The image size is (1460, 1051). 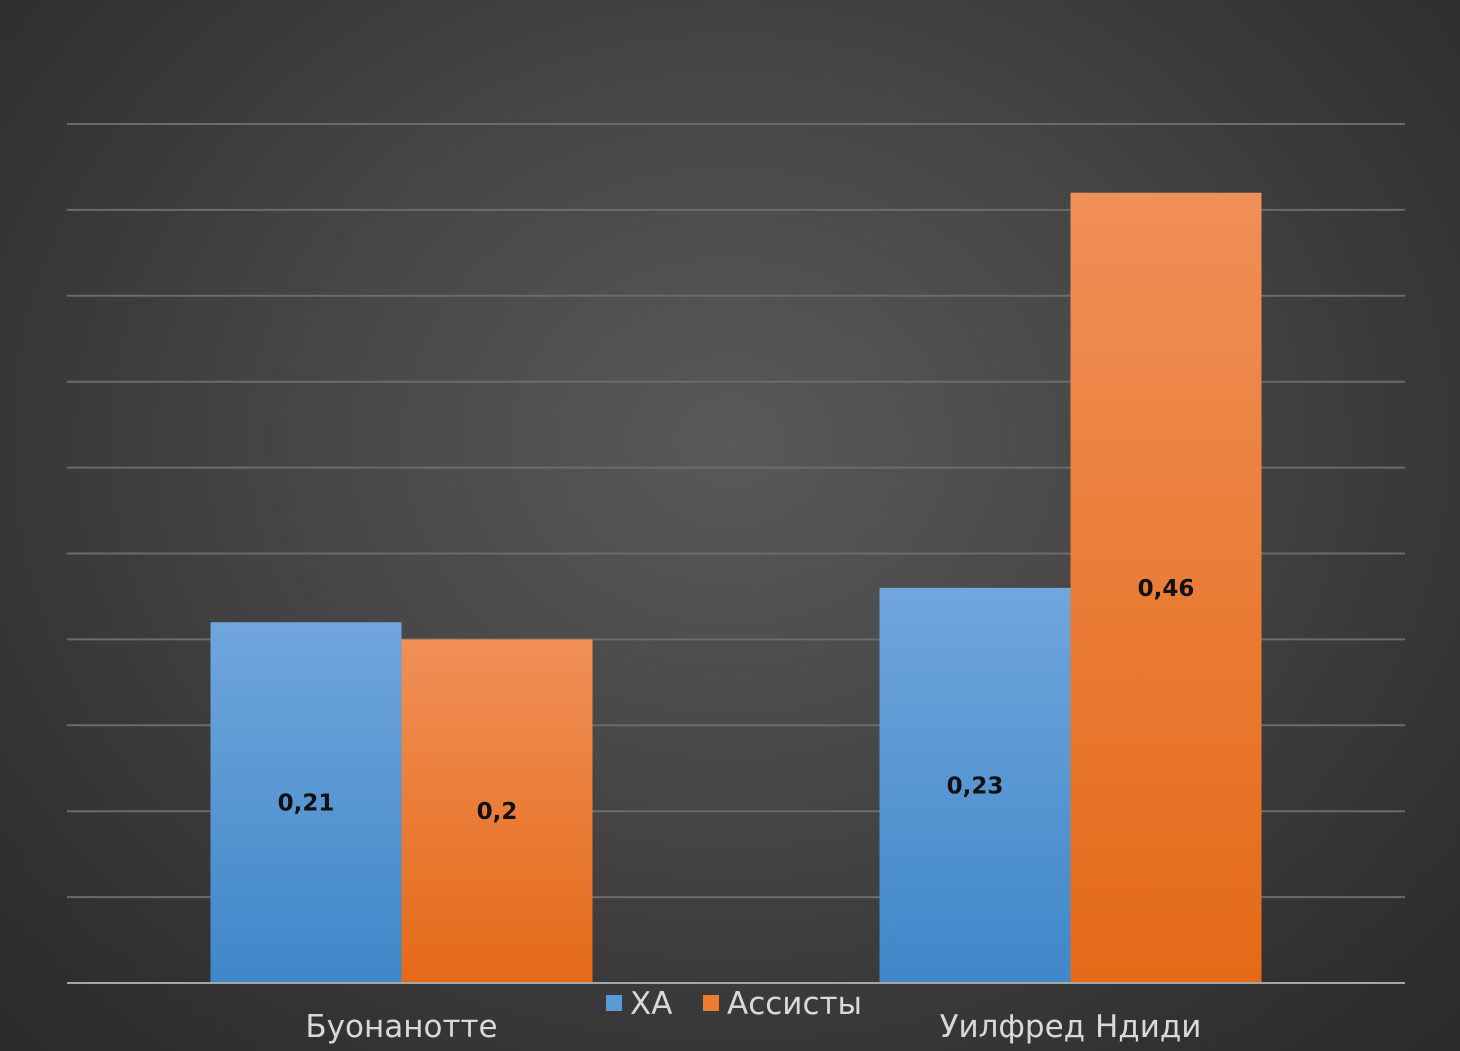 What do you see at coordinates (401, 1027) in the screenshot?
I see `category-label: Буонанотте` at bounding box center [401, 1027].